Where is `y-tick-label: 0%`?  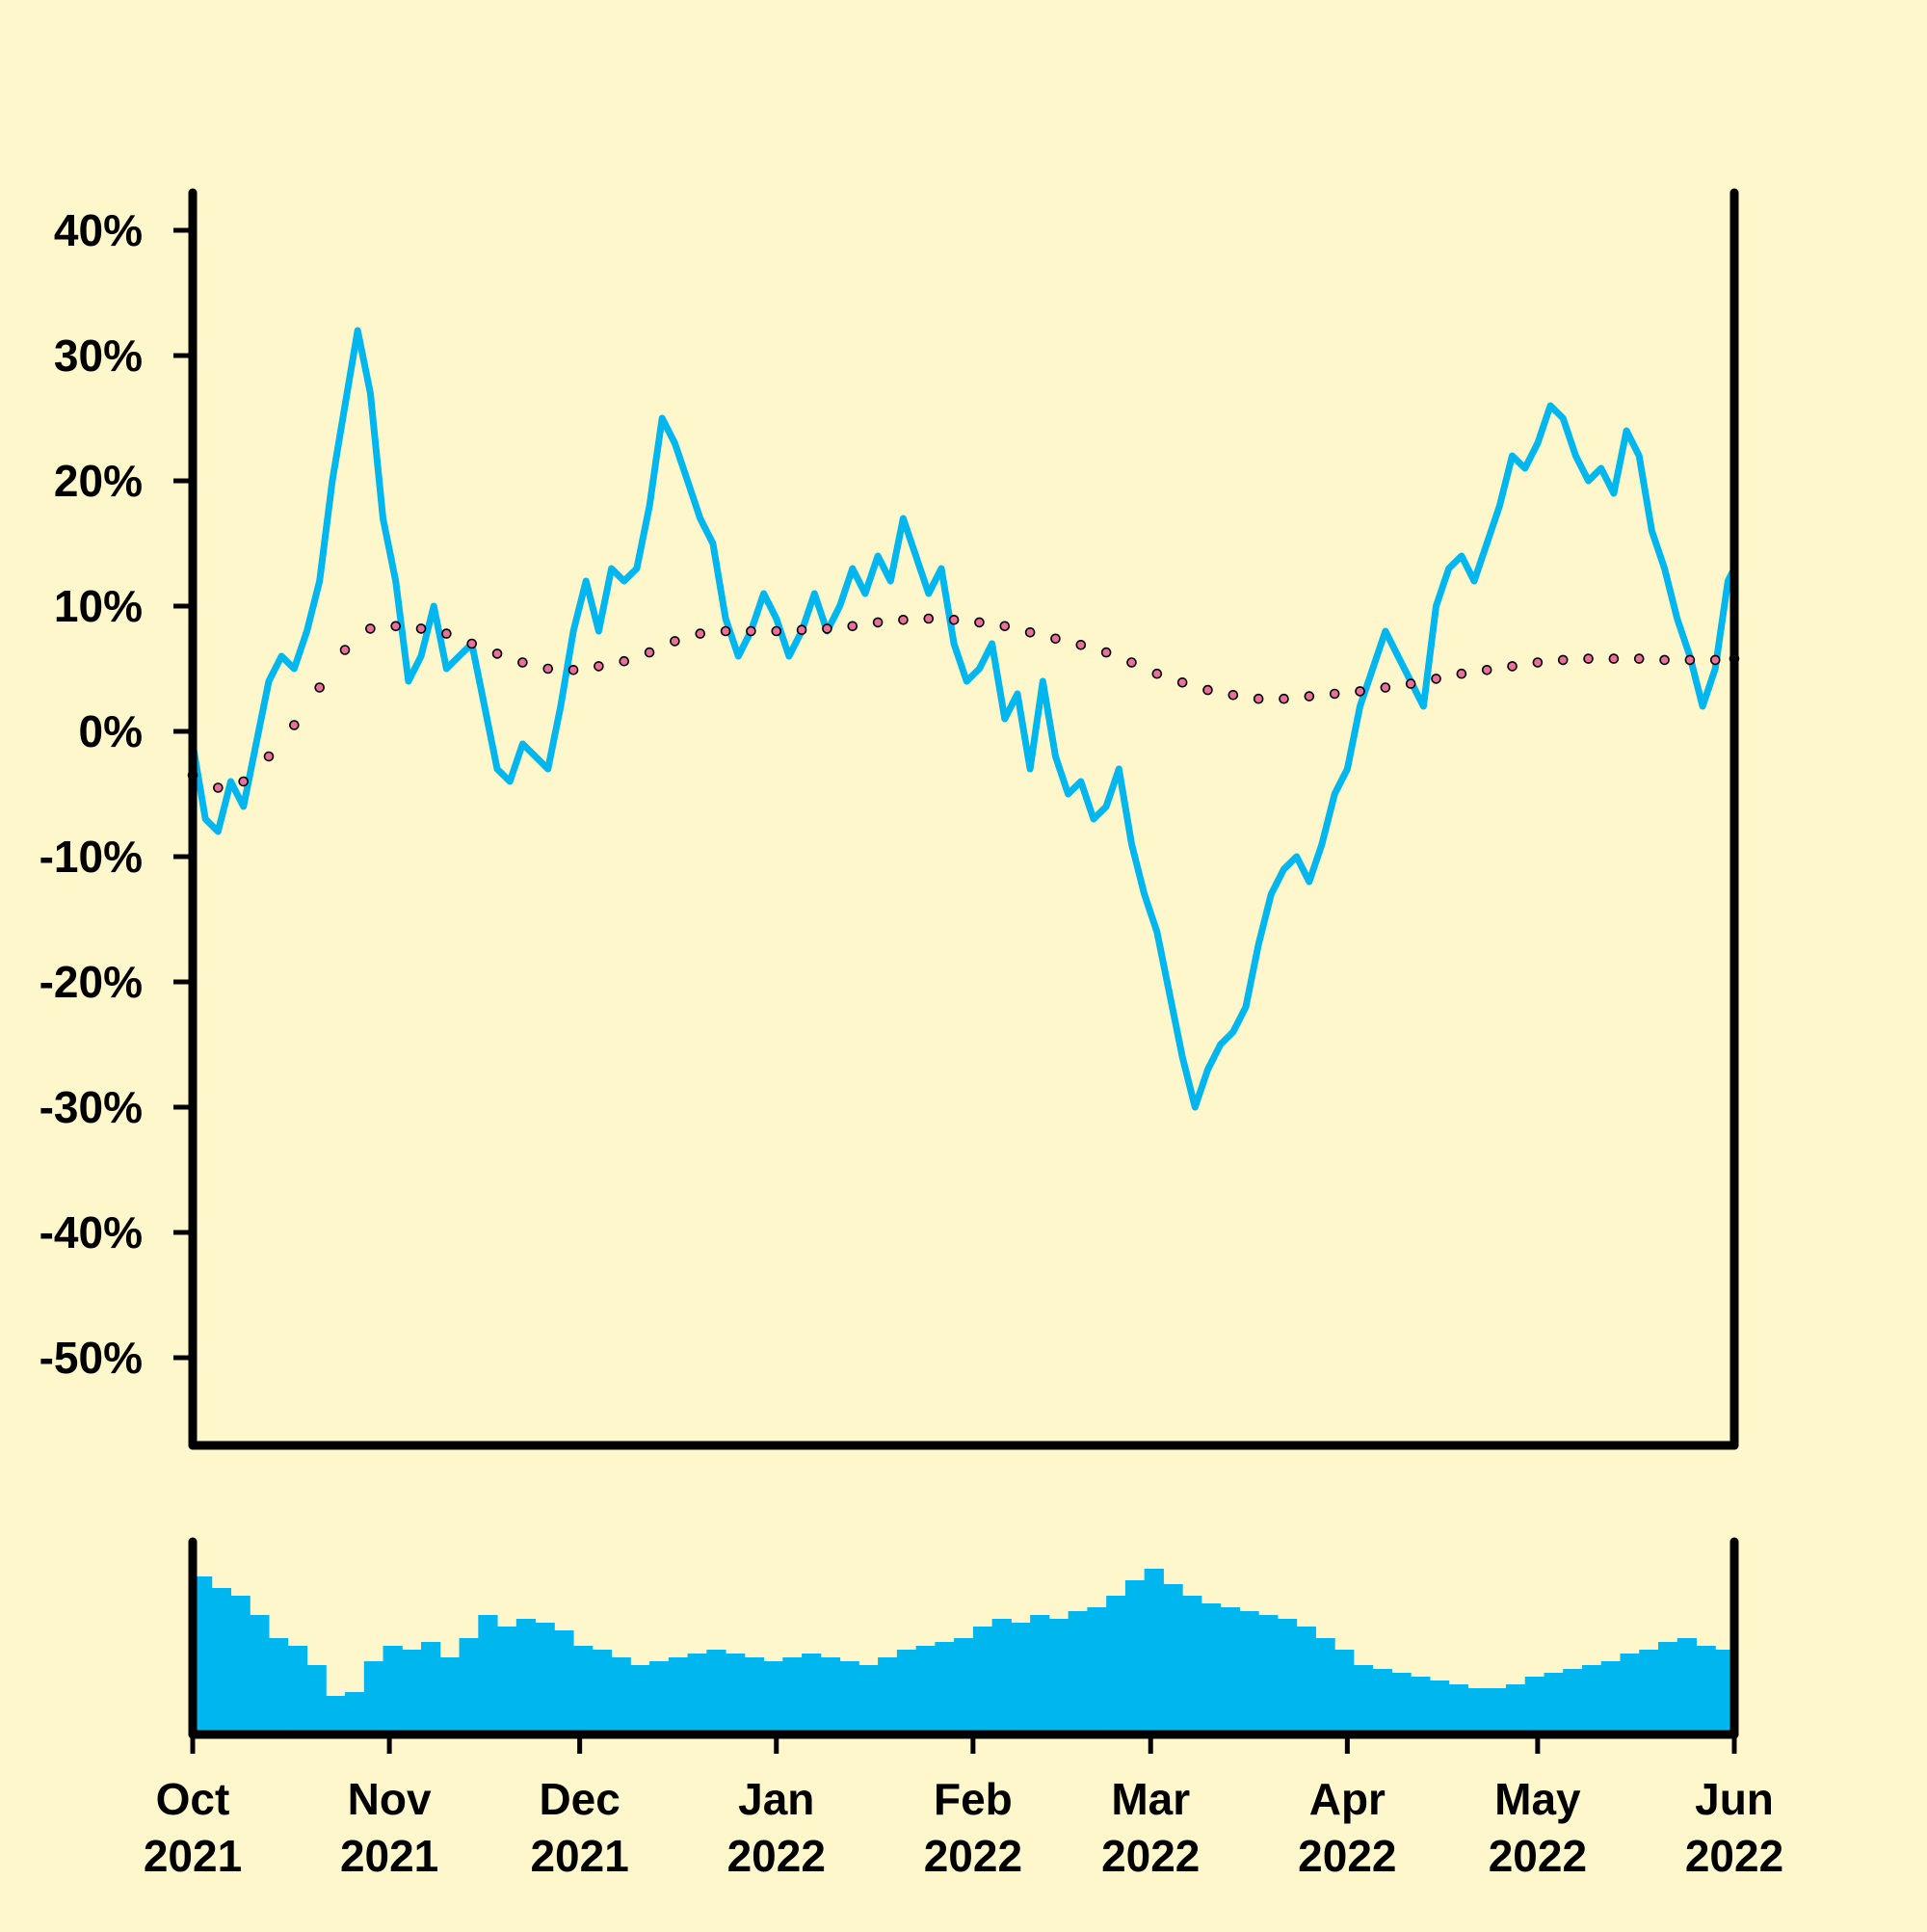
y-tick-label: 0% is located at coordinates (111, 731).